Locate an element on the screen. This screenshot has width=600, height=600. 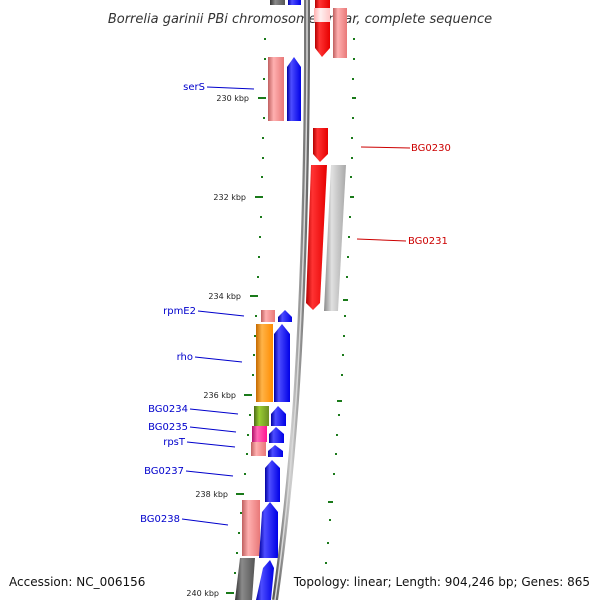
major-ticks is located at coordinates (246, 345).